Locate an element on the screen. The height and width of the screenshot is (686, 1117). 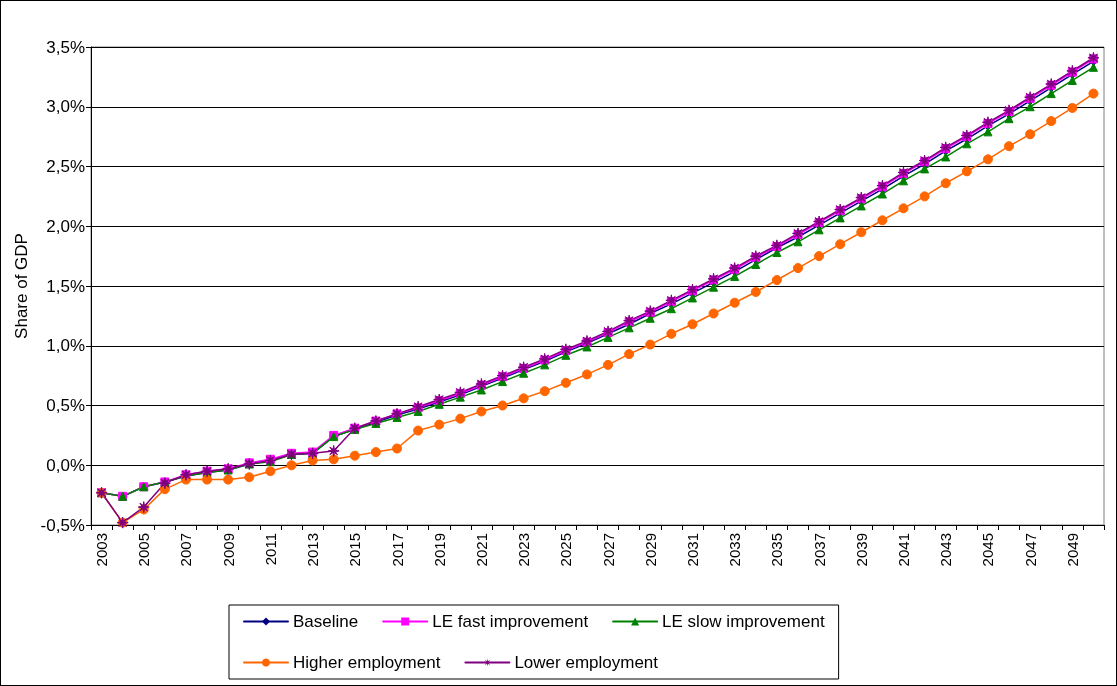
x-tick-label: 2019 is located at coordinates (439, 550).